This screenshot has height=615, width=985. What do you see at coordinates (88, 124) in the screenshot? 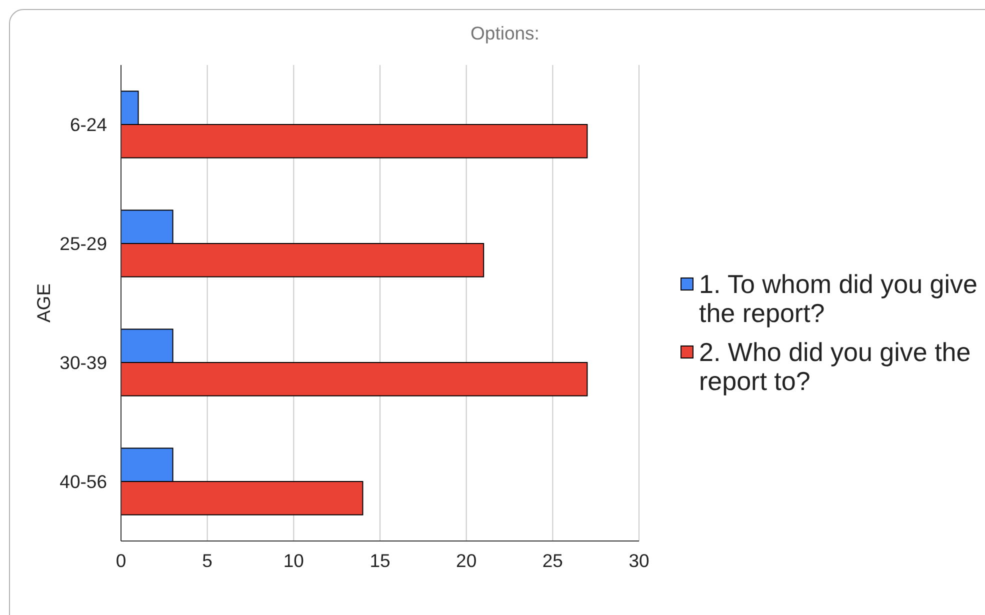
I see `y-tick-label: 6-24` at bounding box center [88, 124].